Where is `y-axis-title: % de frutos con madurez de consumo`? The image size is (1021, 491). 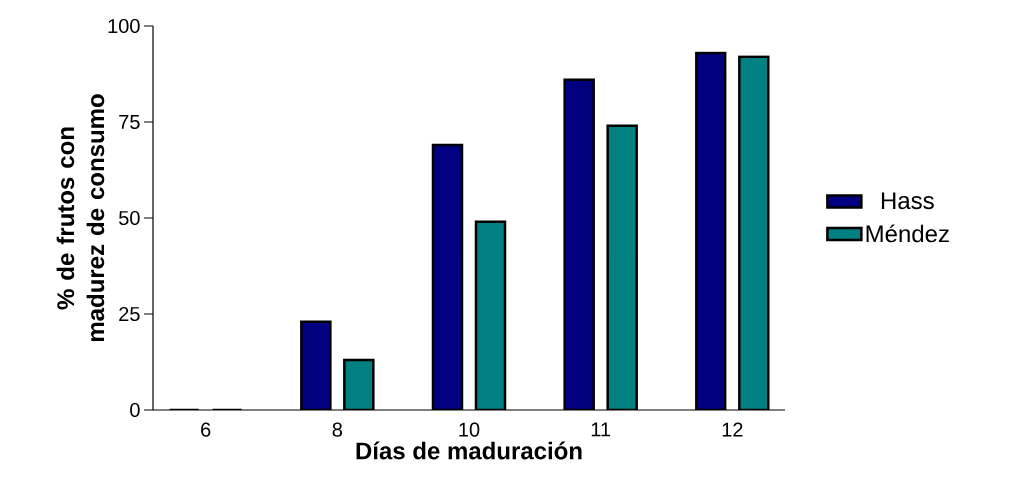
y-axis-title: % de frutos con madurez de consumo is located at coordinates (80, 218).